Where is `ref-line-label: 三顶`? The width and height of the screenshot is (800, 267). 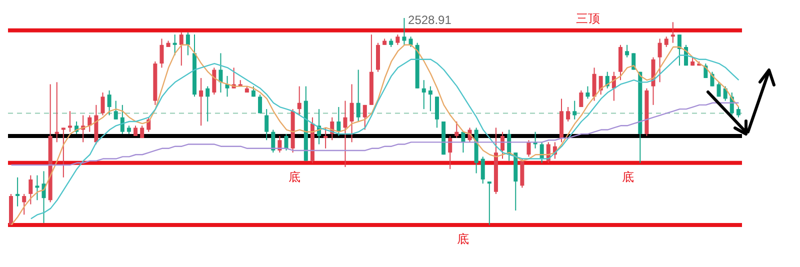 ref-line-label: 三顶 is located at coordinates (588, 18).